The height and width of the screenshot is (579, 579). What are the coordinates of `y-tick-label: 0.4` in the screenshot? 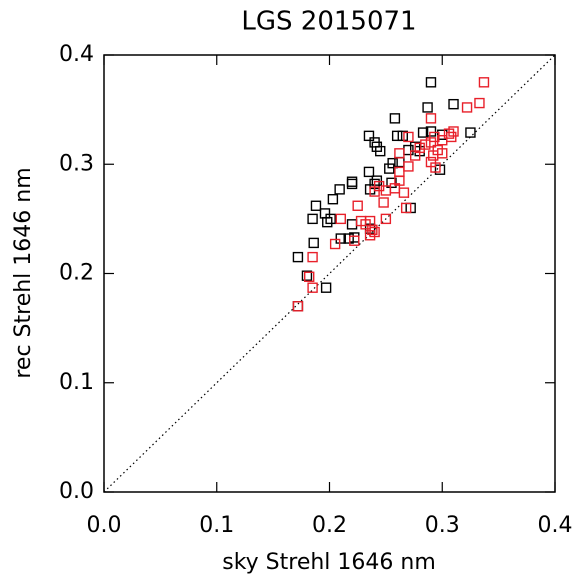 It's located at (76, 54).